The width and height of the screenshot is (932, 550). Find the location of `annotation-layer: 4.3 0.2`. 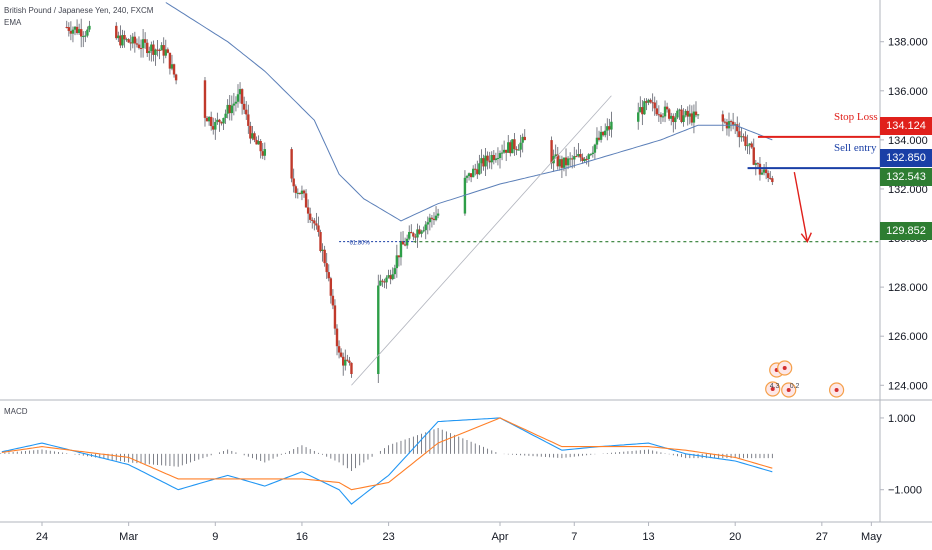

annotation-layer: 4.3 0.2 is located at coordinates (805, 379).